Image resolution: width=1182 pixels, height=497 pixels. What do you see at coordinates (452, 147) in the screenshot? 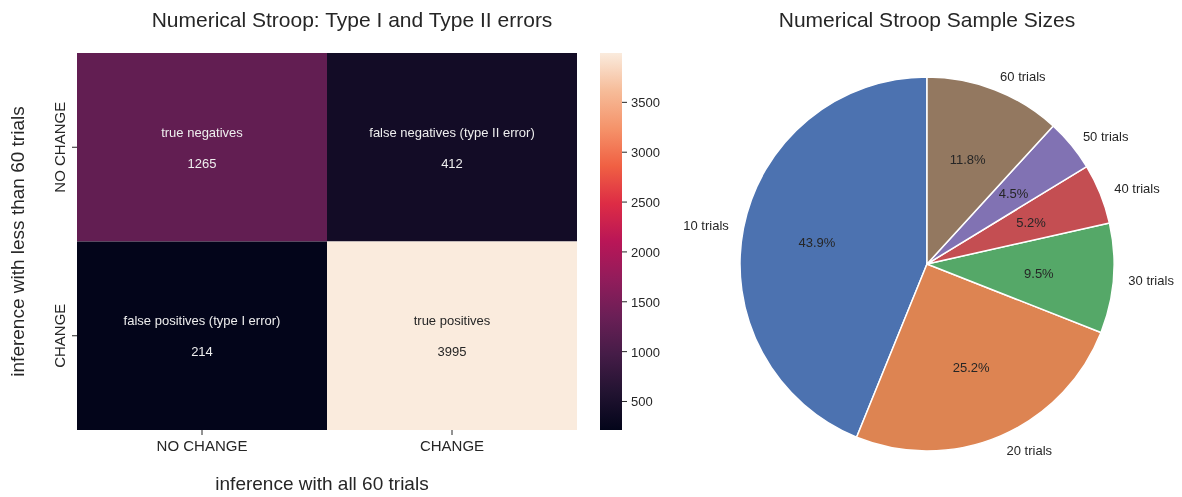
I see `text: false negatives (type II error) 412` at bounding box center [452, 147].